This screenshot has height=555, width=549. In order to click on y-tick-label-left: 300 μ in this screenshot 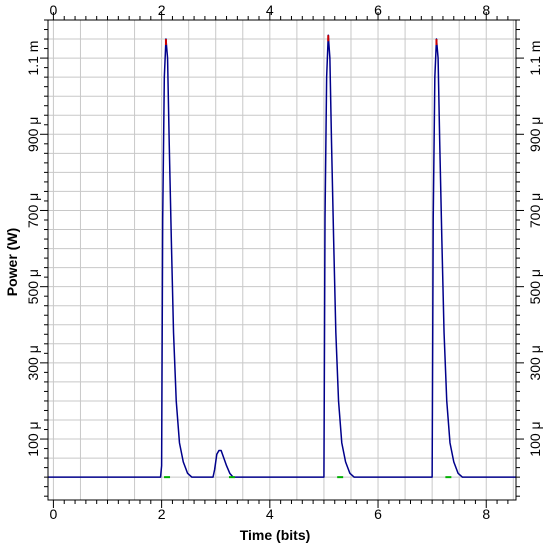, I will do `click(33, 362)`.